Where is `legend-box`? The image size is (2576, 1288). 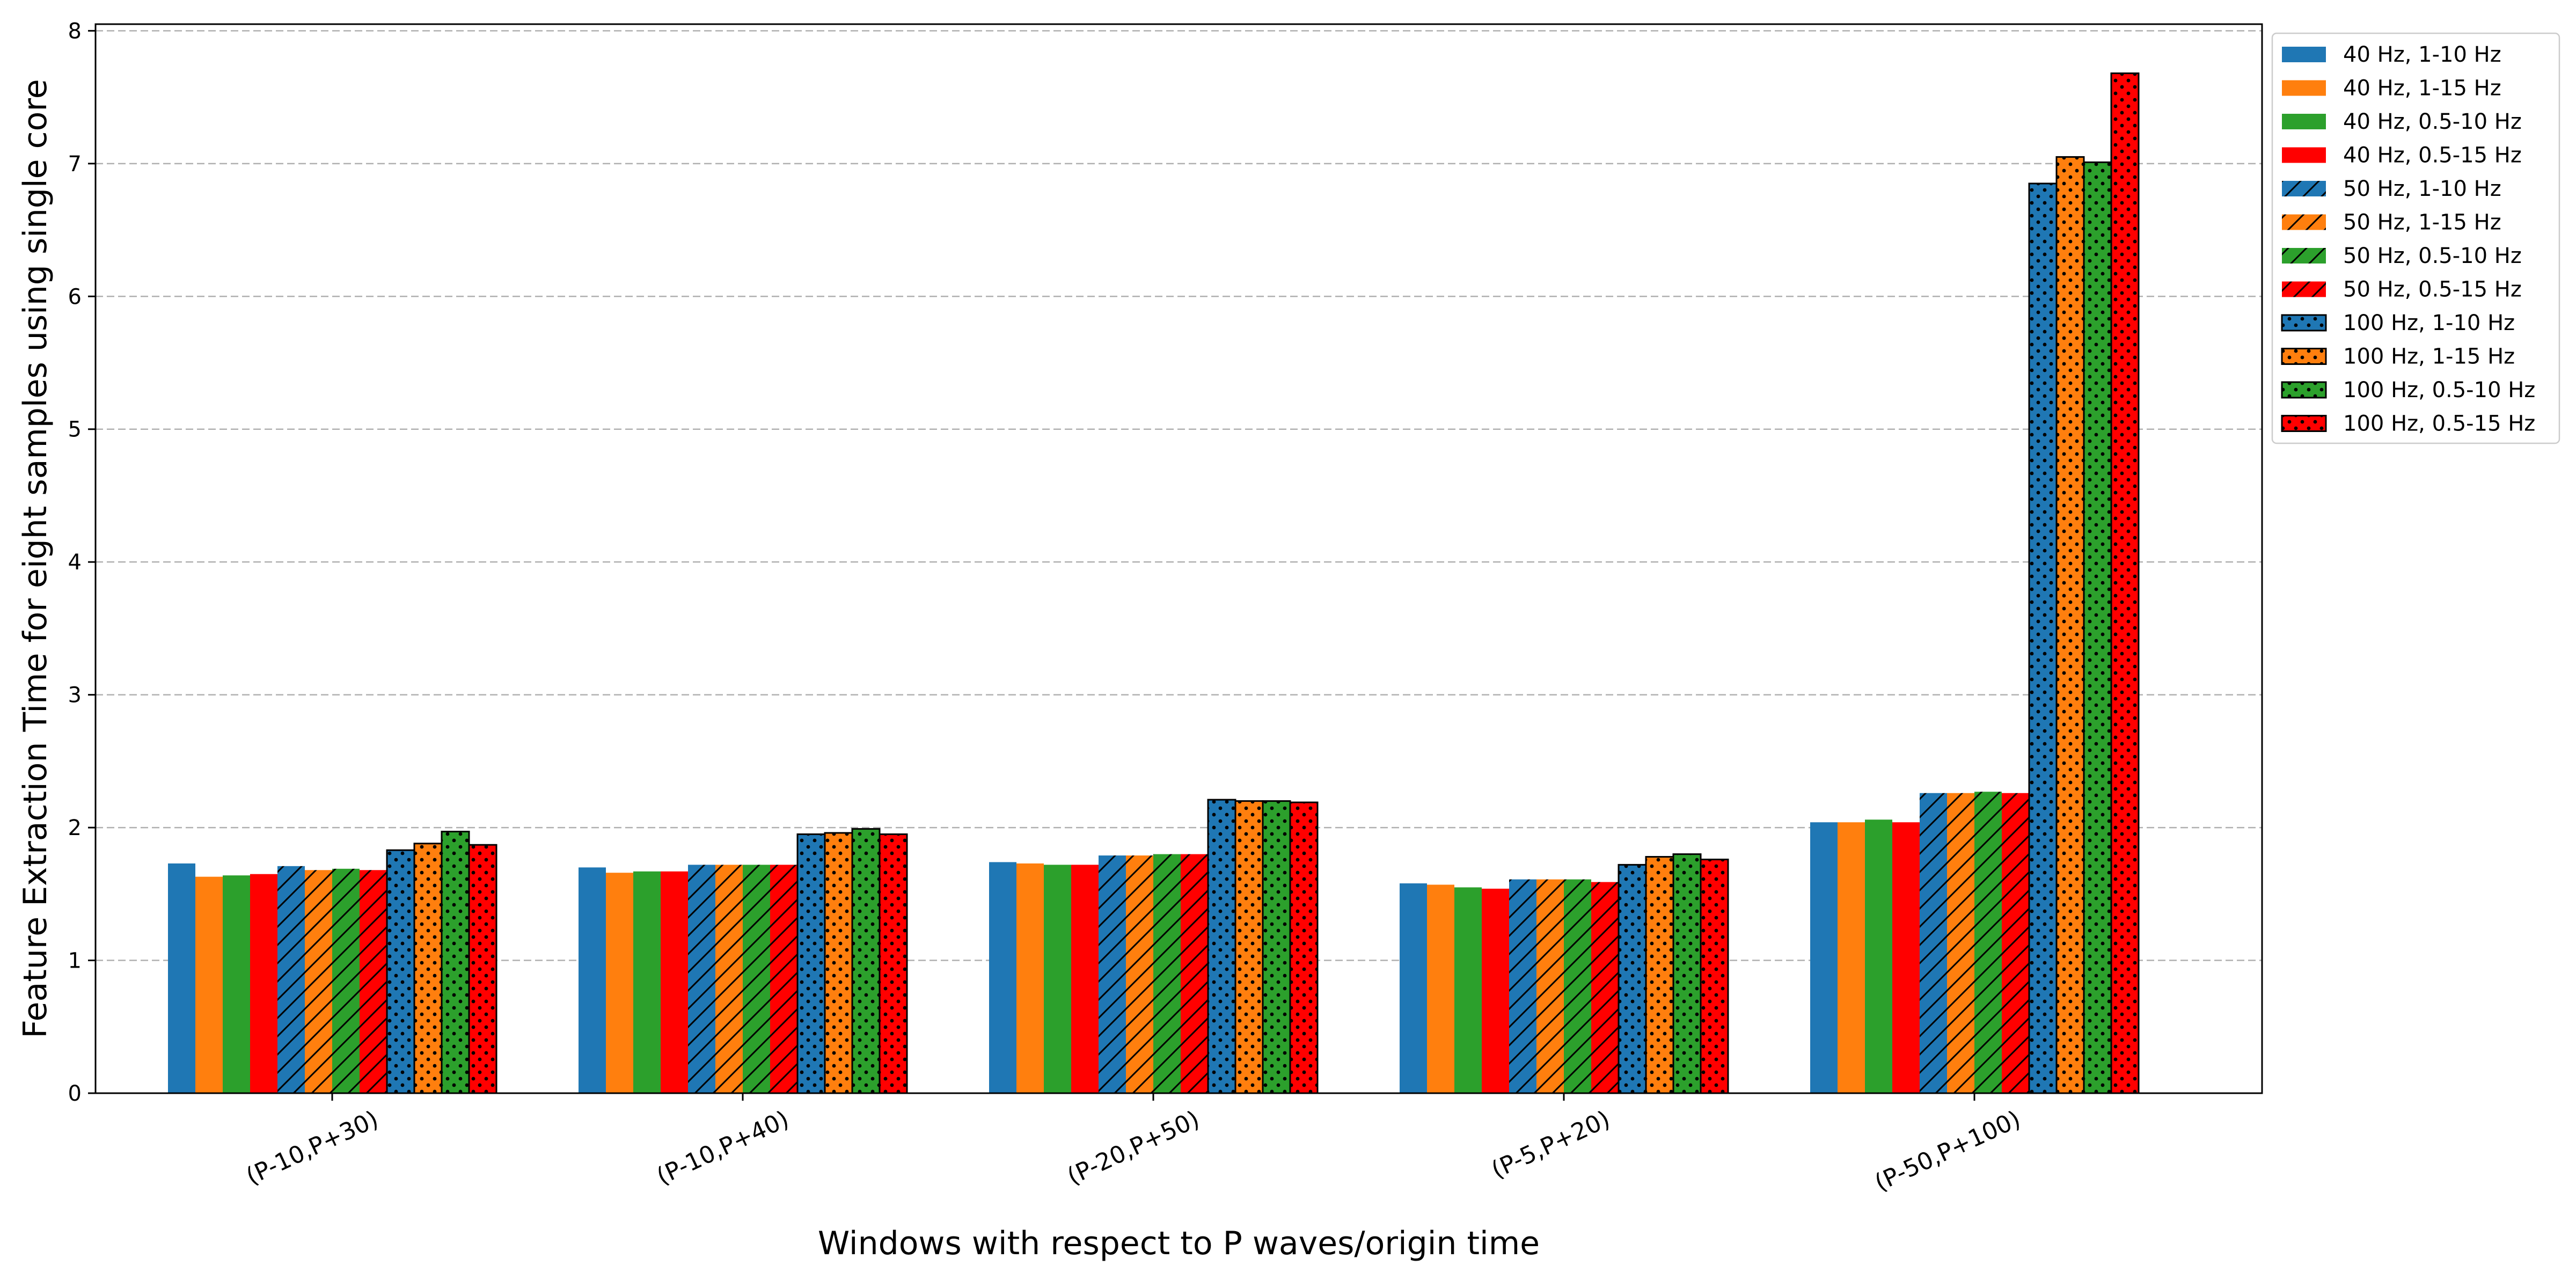 legend-box is located at coordinates (2415, 238).